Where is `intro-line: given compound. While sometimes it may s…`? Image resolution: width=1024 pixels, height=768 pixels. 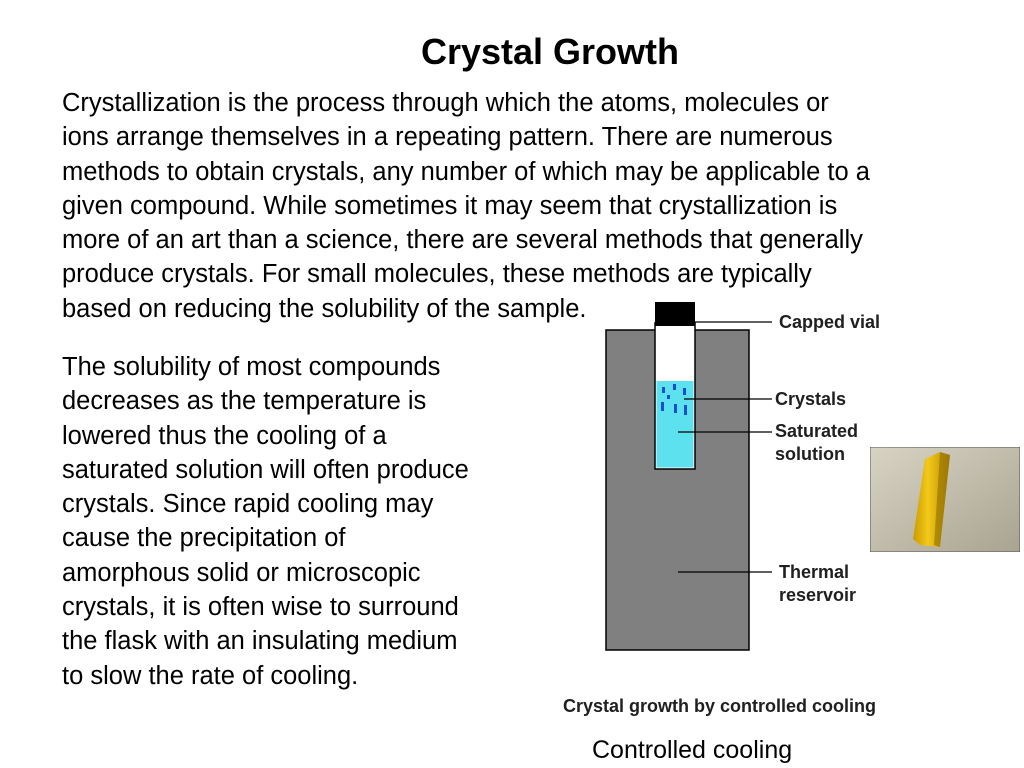
intro-line: given compound. While sometimes it may s… is located at coordinates (450, 205).